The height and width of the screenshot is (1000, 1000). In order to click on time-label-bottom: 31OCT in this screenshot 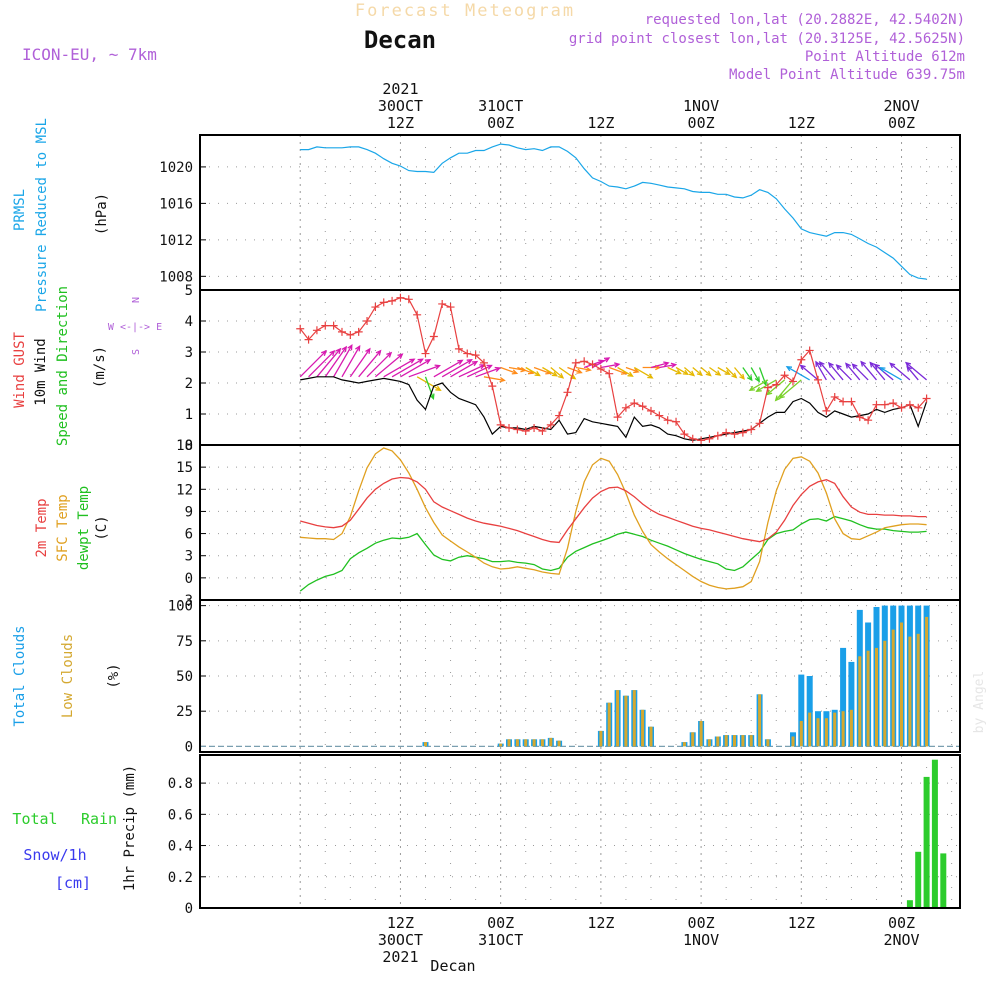, I will do `click(500, 940)`.